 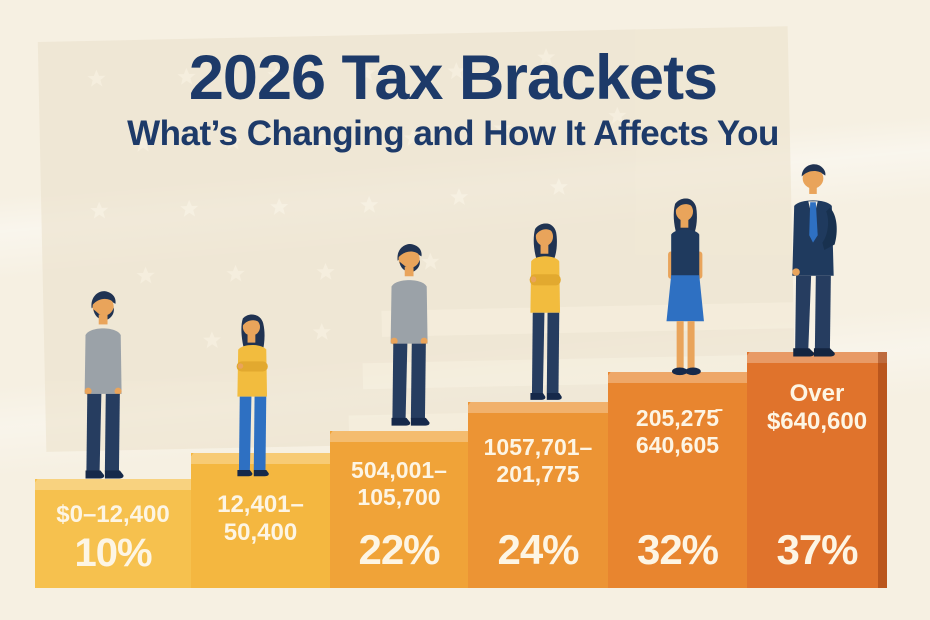 I want to click on person-woman-yellow-top-navy-pants, so click(x=545, y=311).